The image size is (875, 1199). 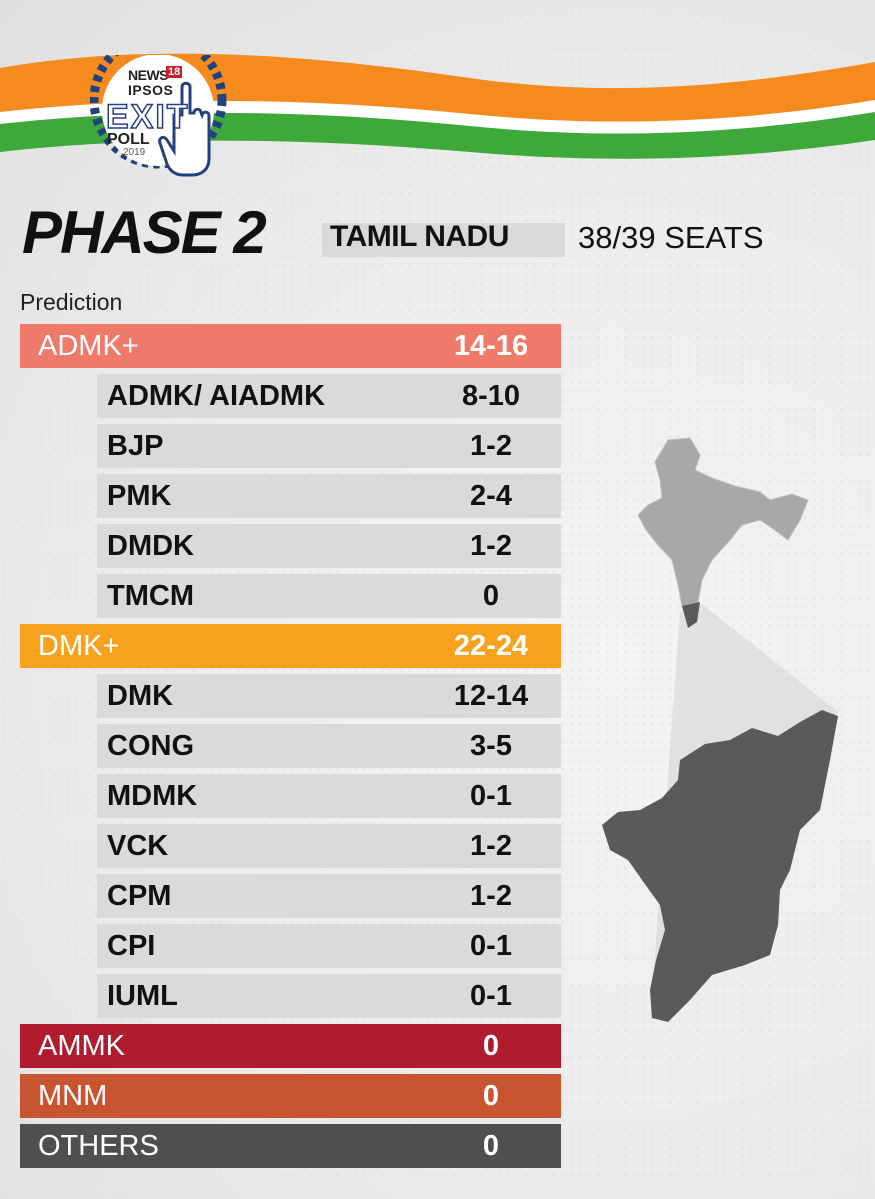 What do you see at coordinates (71, 302) in the screenshot?
I see `prediction-label: Prediction` at bounding box center [71, 302].